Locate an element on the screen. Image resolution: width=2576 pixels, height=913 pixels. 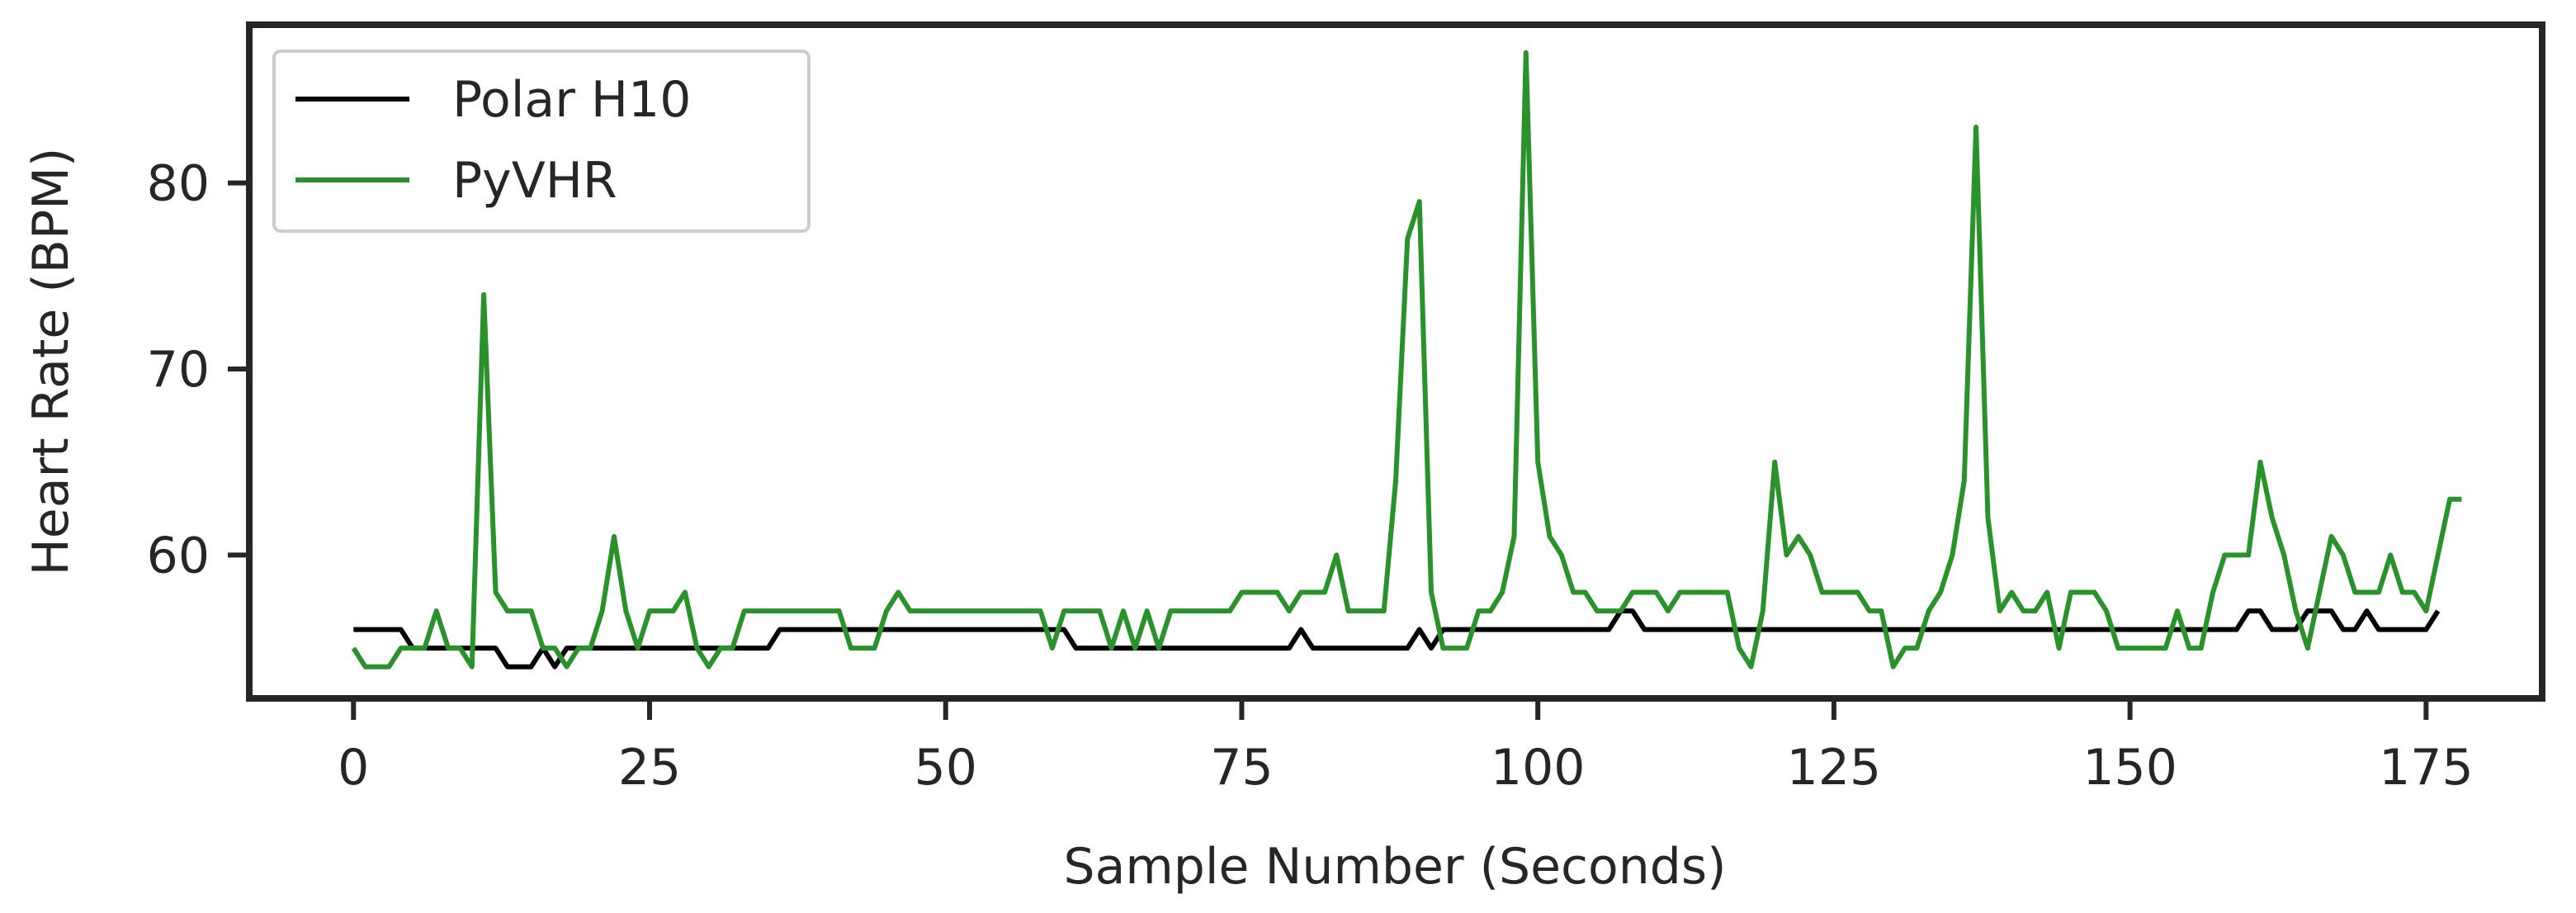
legend-label: Polar H10 is located at coordinates (571, 100).